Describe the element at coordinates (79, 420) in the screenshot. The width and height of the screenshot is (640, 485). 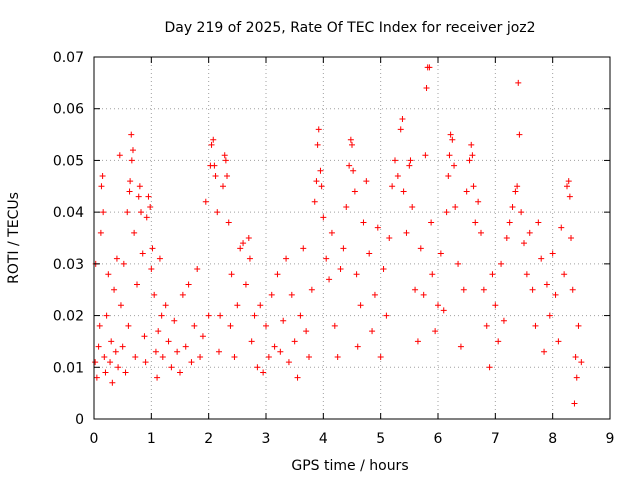
I see `y-tick-label: 0` at that location.